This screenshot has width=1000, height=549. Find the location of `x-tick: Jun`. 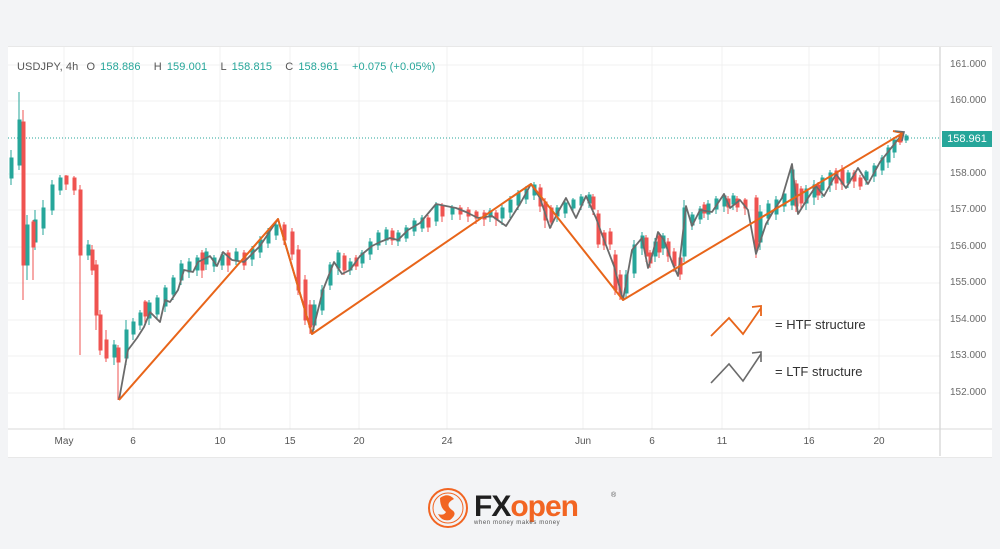

x-tick: Jun is located at coordinates (583, 441).